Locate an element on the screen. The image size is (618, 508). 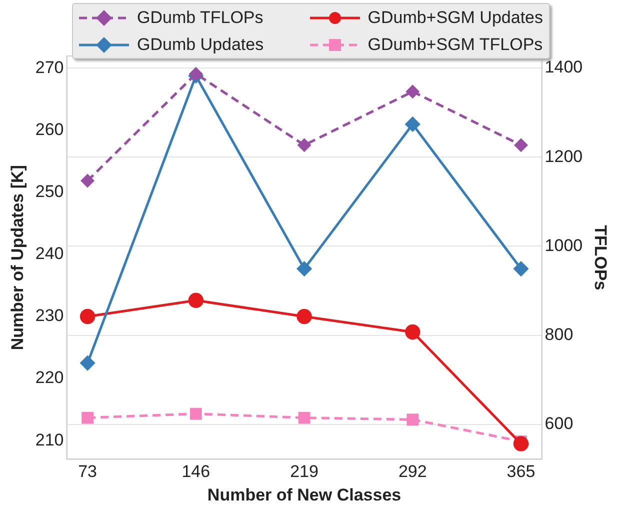
y2-tick-label: 800 is located at coordinates (559, 334).